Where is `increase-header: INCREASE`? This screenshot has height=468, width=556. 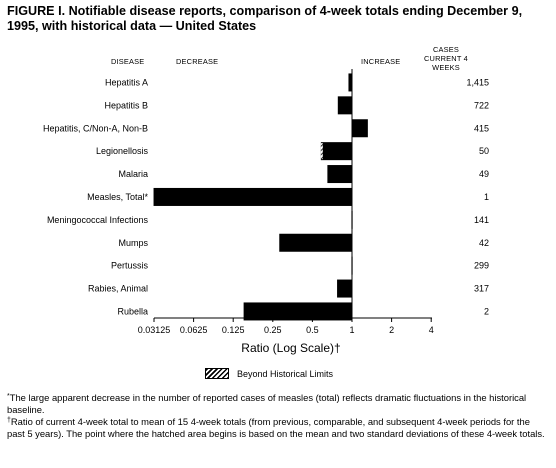
increase-header: INCREASE is located at coordinates (381, 61).